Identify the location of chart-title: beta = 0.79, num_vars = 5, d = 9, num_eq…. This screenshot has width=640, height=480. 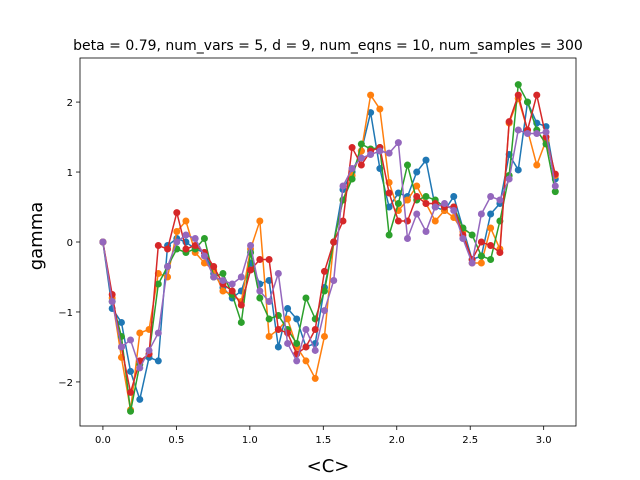
(328, 46).